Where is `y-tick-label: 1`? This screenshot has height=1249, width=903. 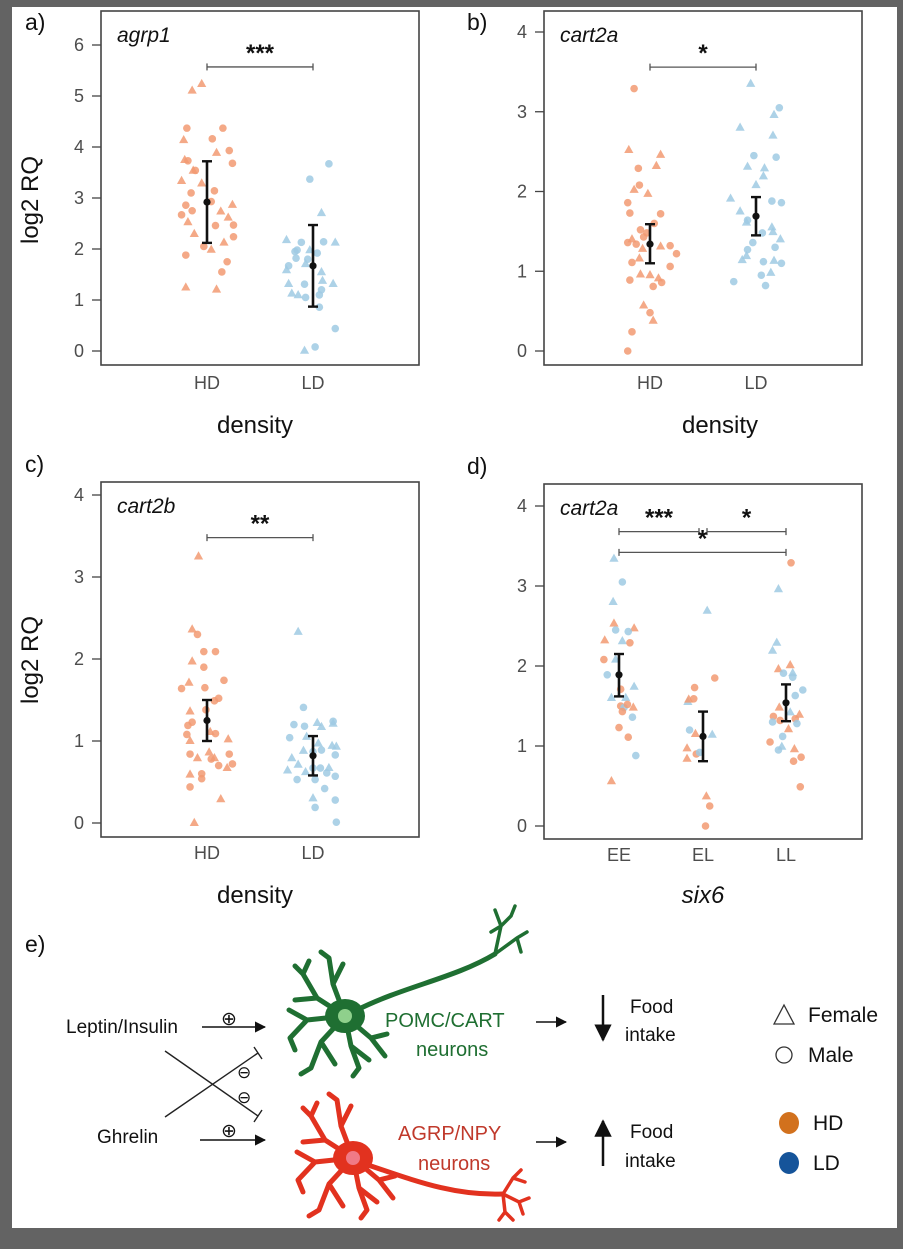 y-tick-label: 1 is located at coordinates (522, 271).